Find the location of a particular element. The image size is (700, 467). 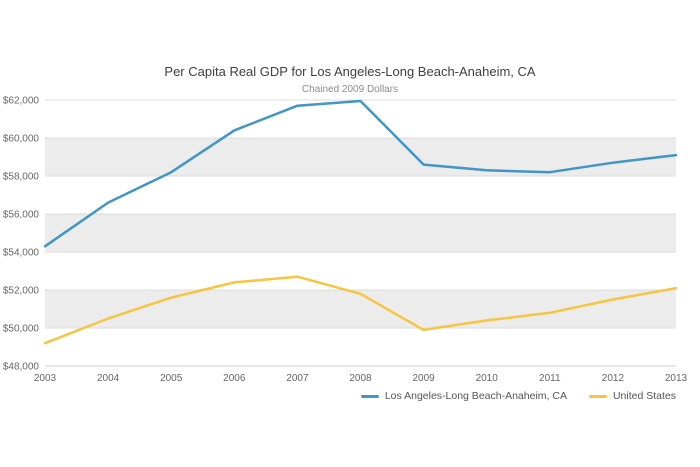

legend-label-united-states: United States is located at coordinates (644, 396).